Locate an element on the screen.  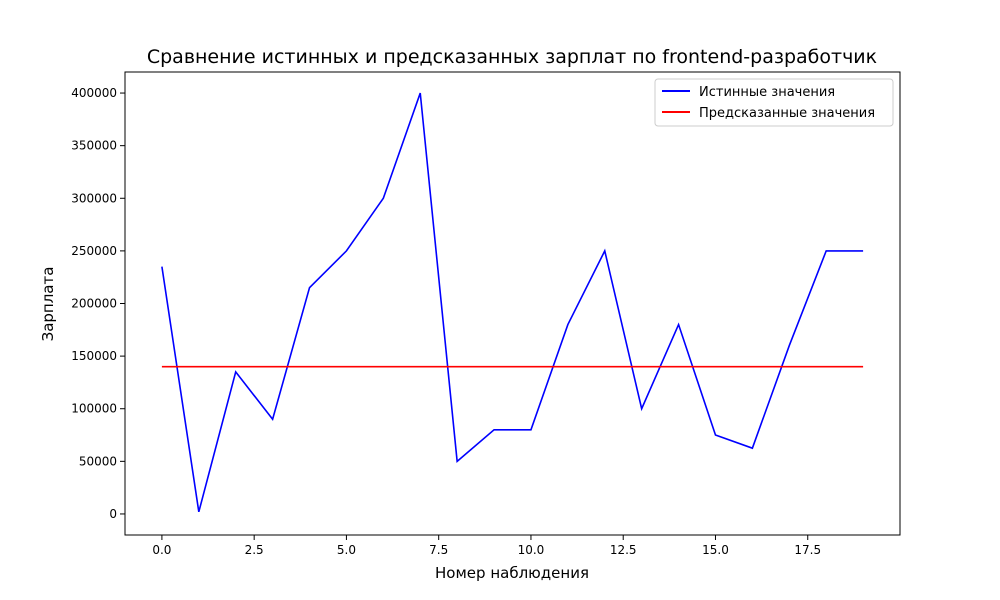
x-tick-label: 10.0 is located at coordinates (531, 550).